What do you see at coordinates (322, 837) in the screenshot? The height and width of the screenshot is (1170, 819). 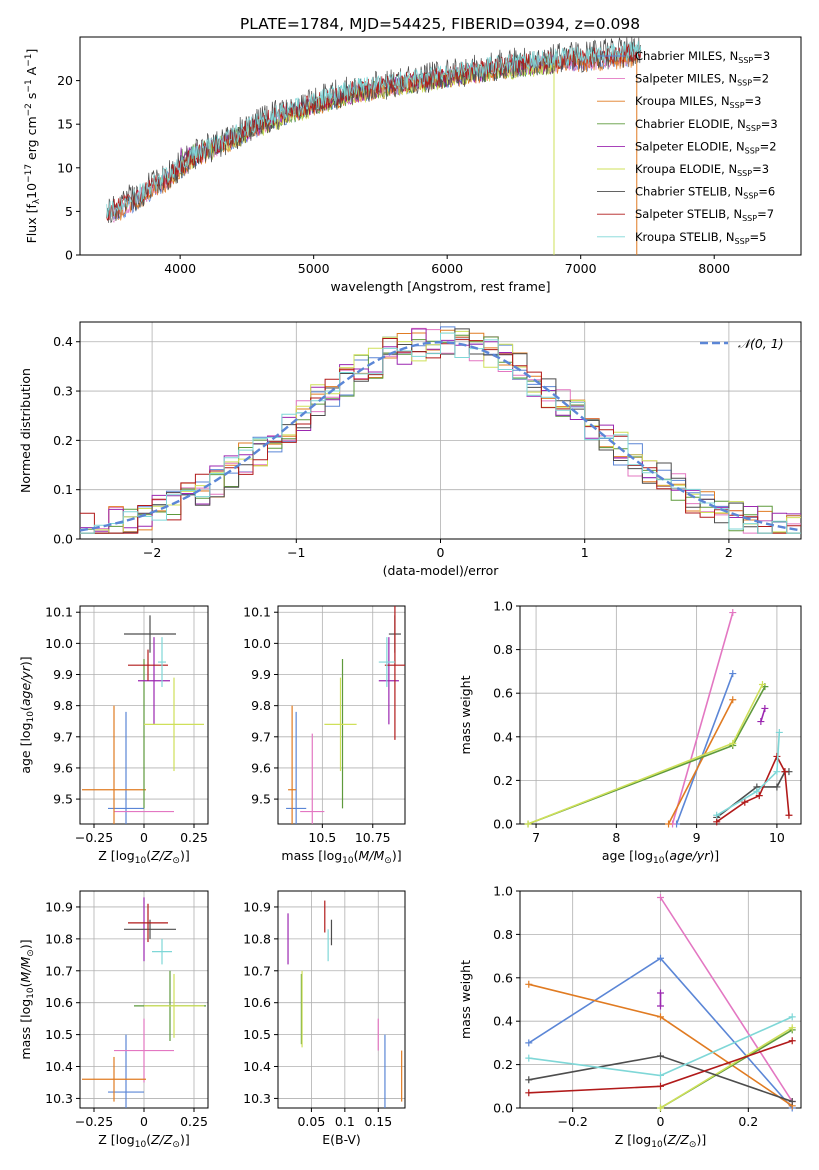 I see `x-tick-label: 10.5` at bounding box center [322, 837].